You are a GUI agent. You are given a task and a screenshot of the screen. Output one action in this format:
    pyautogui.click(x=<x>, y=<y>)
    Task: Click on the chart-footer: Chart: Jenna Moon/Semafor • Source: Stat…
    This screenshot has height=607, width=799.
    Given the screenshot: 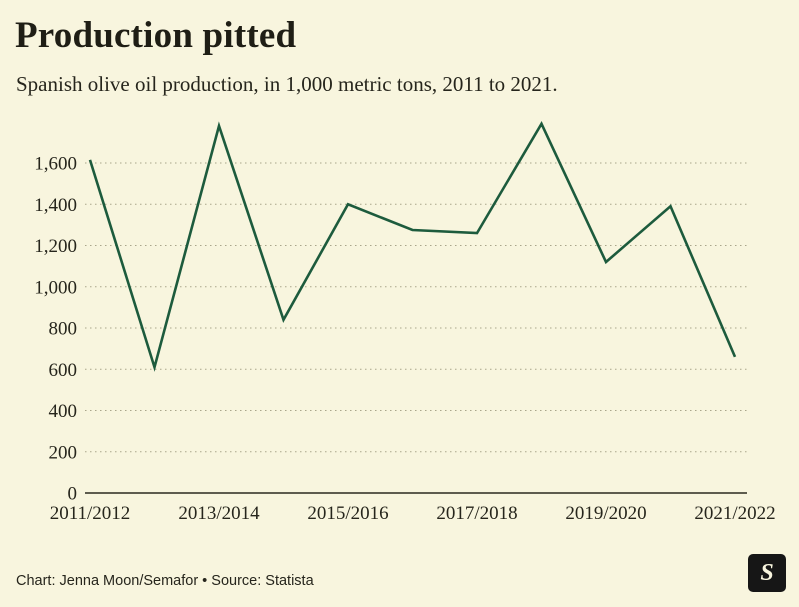 What is the action you would take?
    pyautogui.click(x=399, y=578)
    